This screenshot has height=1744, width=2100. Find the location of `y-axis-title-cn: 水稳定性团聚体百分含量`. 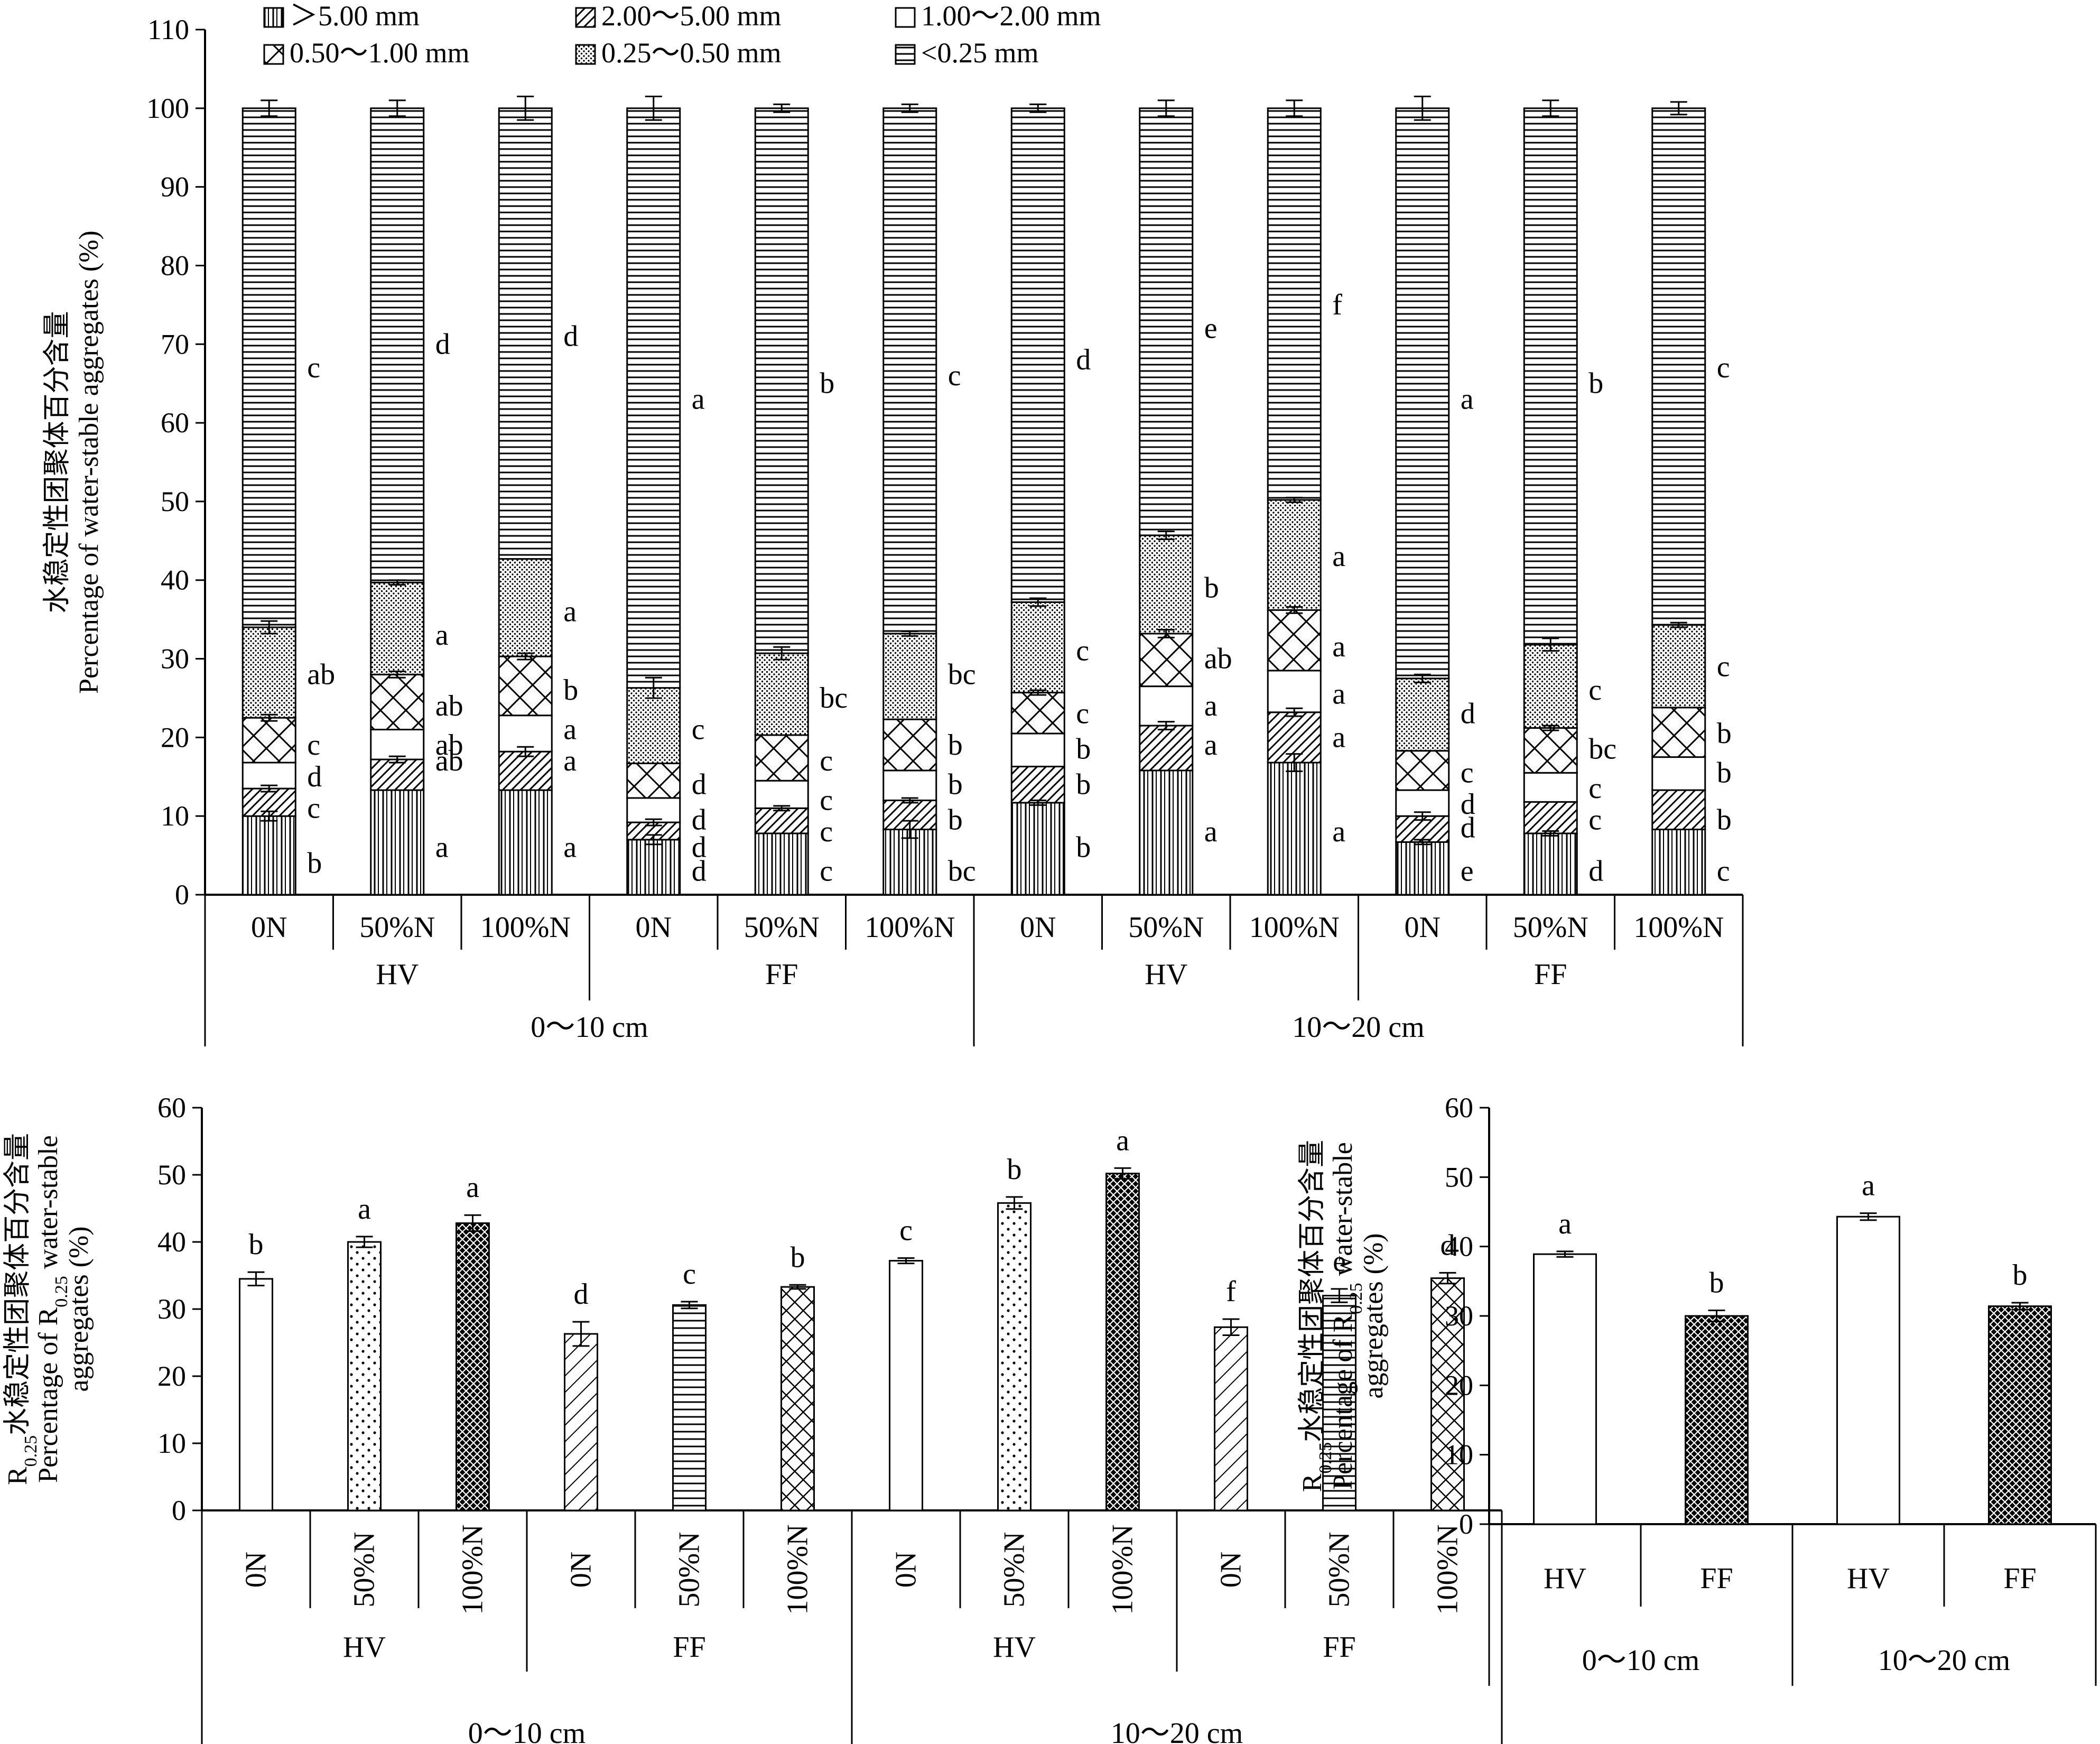

y-axis-title-cn: 水稳定性团聚体百分含量 is located at coordinates (57, 462).